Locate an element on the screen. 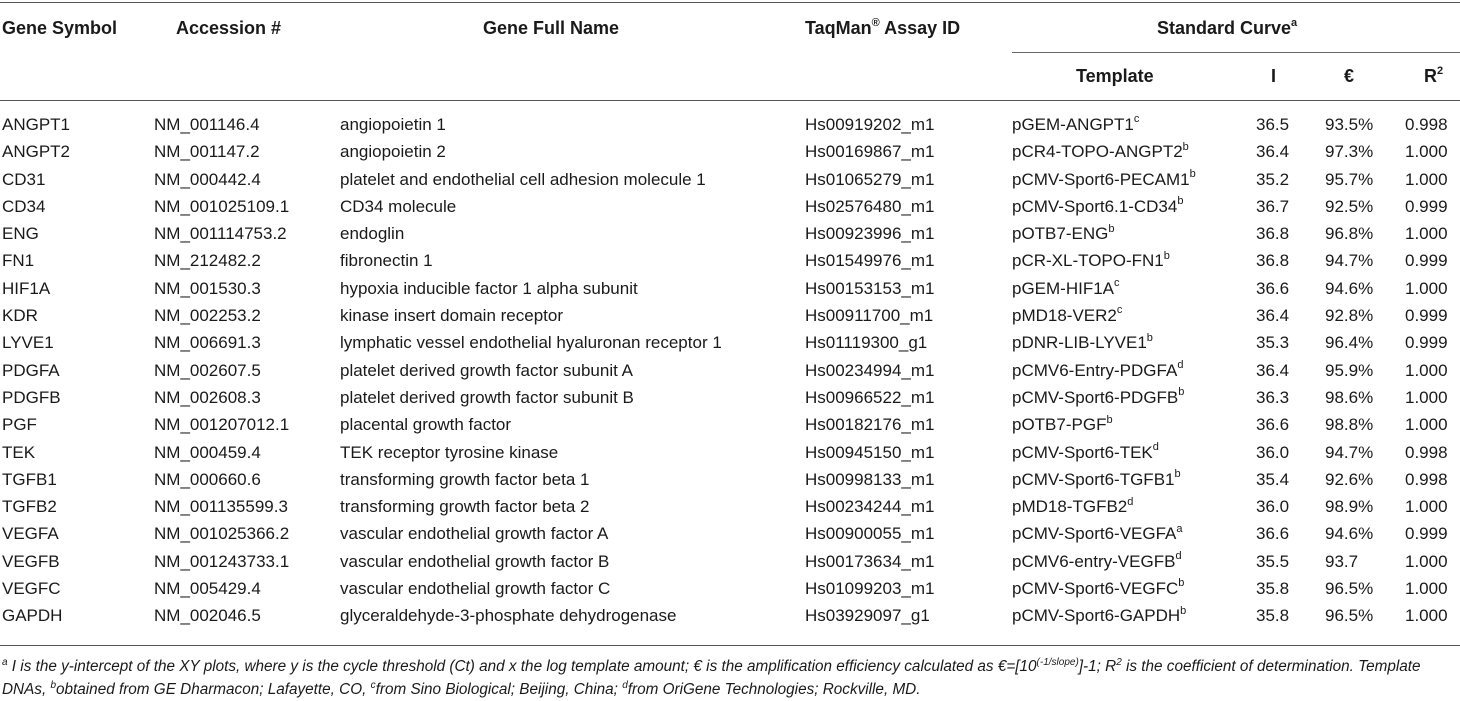 This screenshot has width=1460, height=701. cell-intercept: 35.4 is located at coordinates (1272, 480).